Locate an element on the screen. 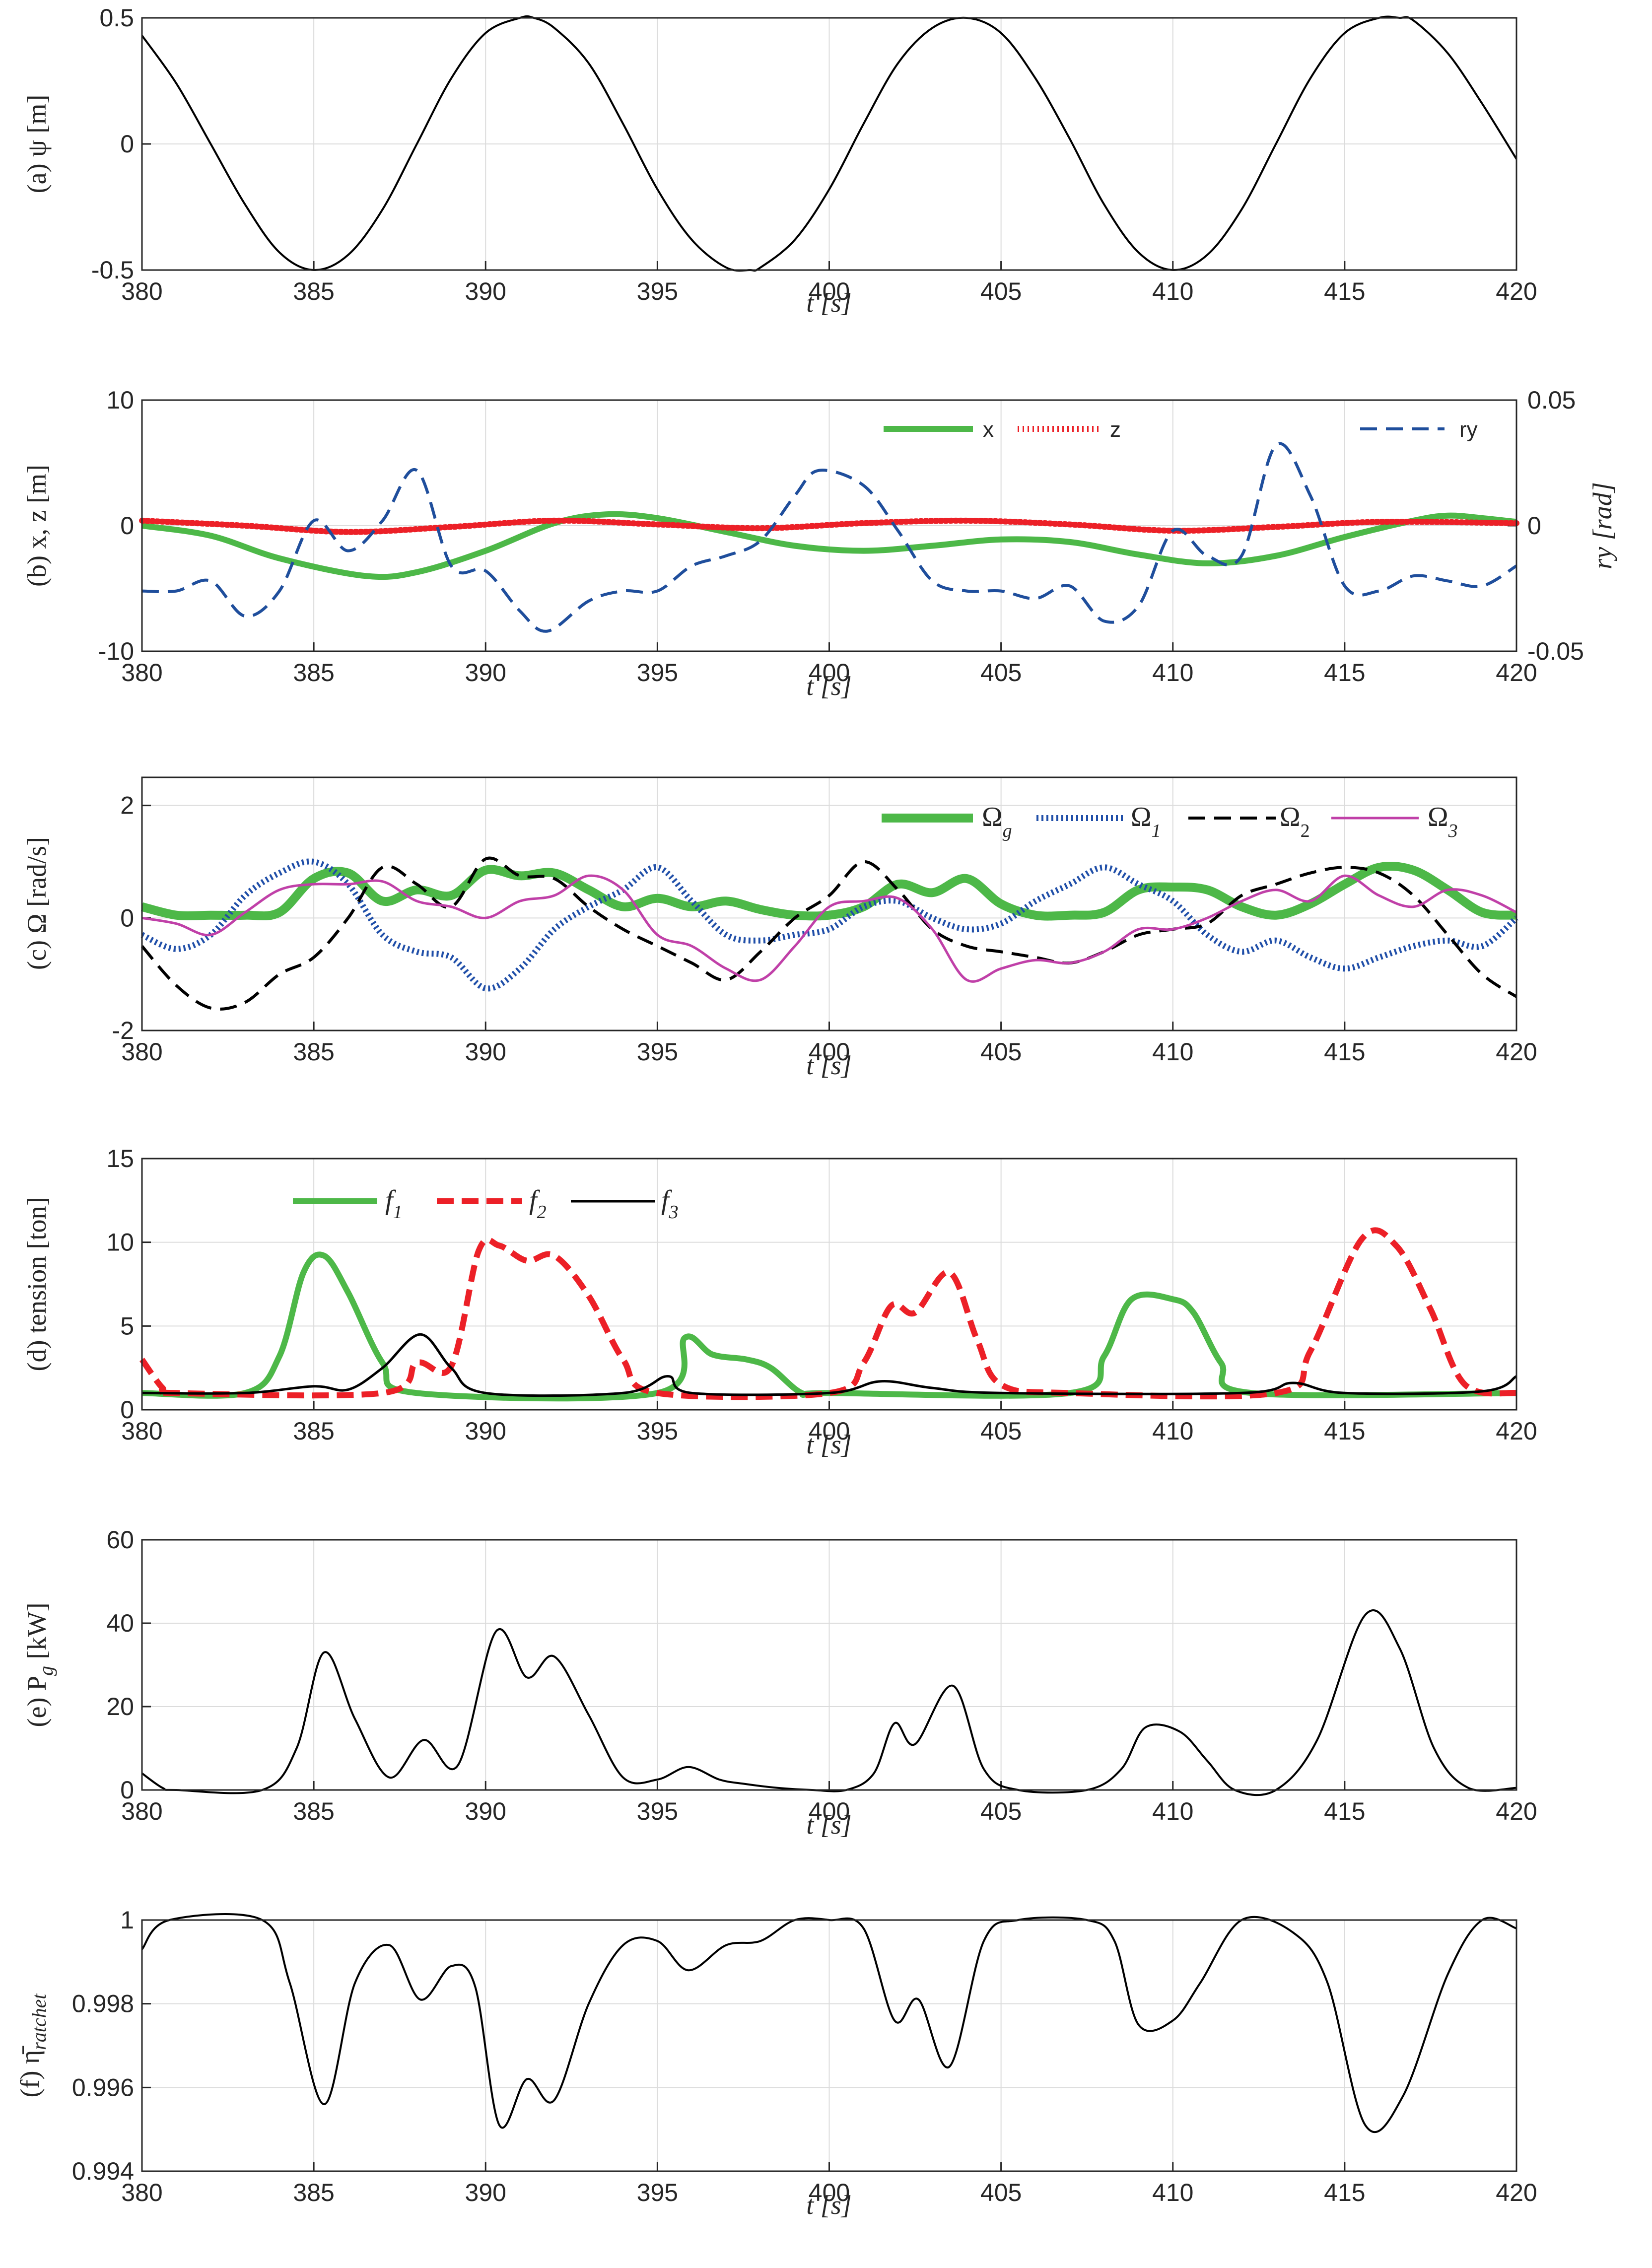 This screenshot has width=1652, height=2268. ylabel-c: (c) Ω [rad/s] is located at coordinates (37, 904).